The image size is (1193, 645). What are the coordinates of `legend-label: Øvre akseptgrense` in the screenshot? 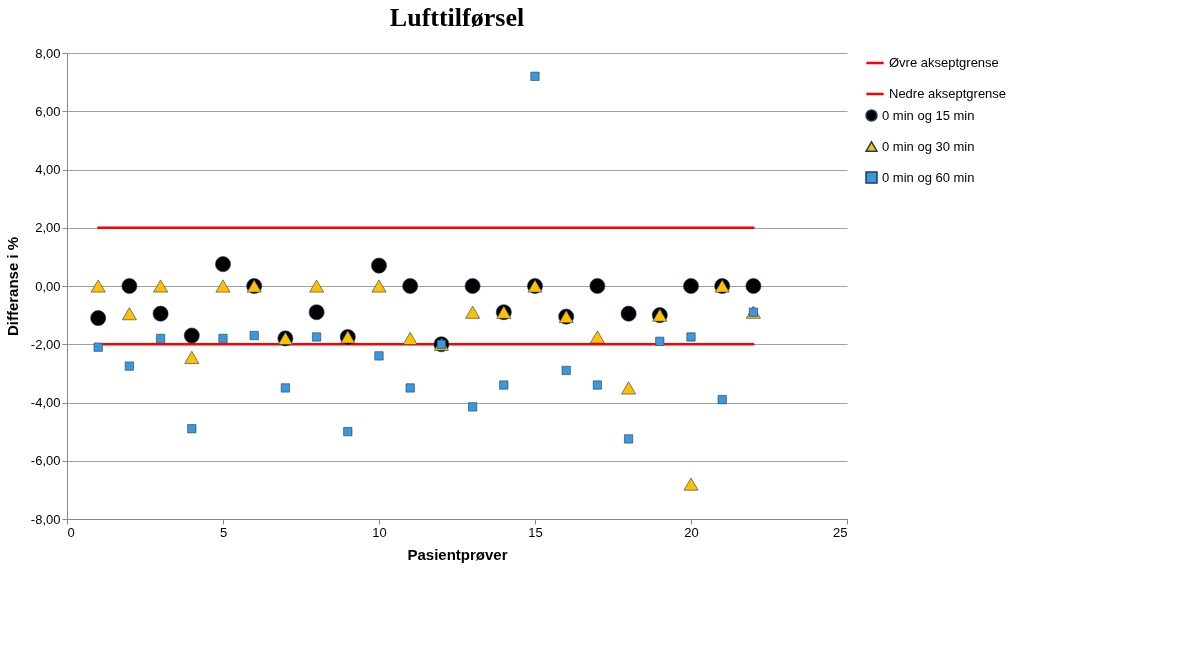 It's located at (944, 62).